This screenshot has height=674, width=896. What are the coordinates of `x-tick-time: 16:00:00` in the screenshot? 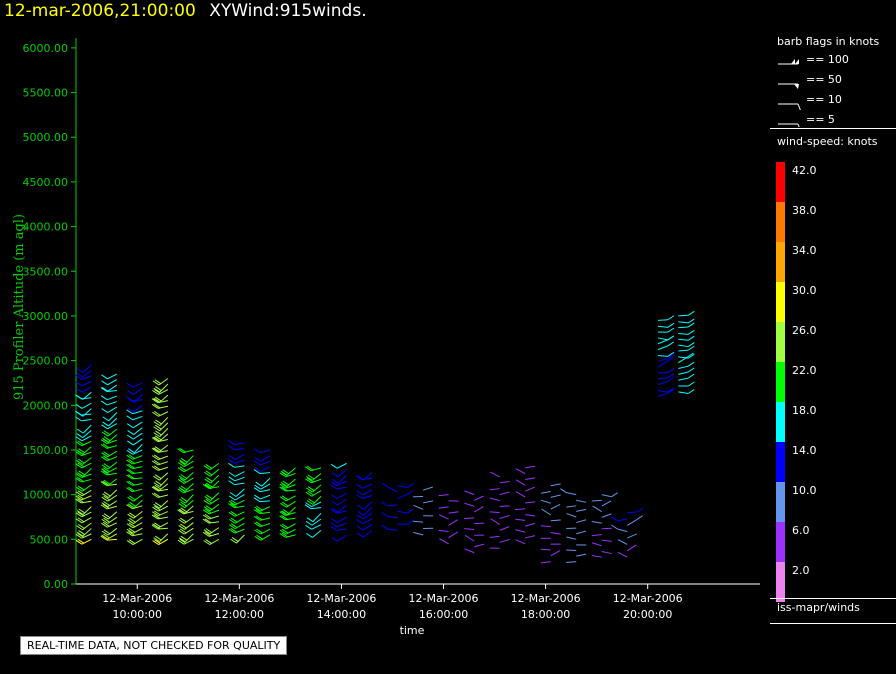 It's located at (443, 614).